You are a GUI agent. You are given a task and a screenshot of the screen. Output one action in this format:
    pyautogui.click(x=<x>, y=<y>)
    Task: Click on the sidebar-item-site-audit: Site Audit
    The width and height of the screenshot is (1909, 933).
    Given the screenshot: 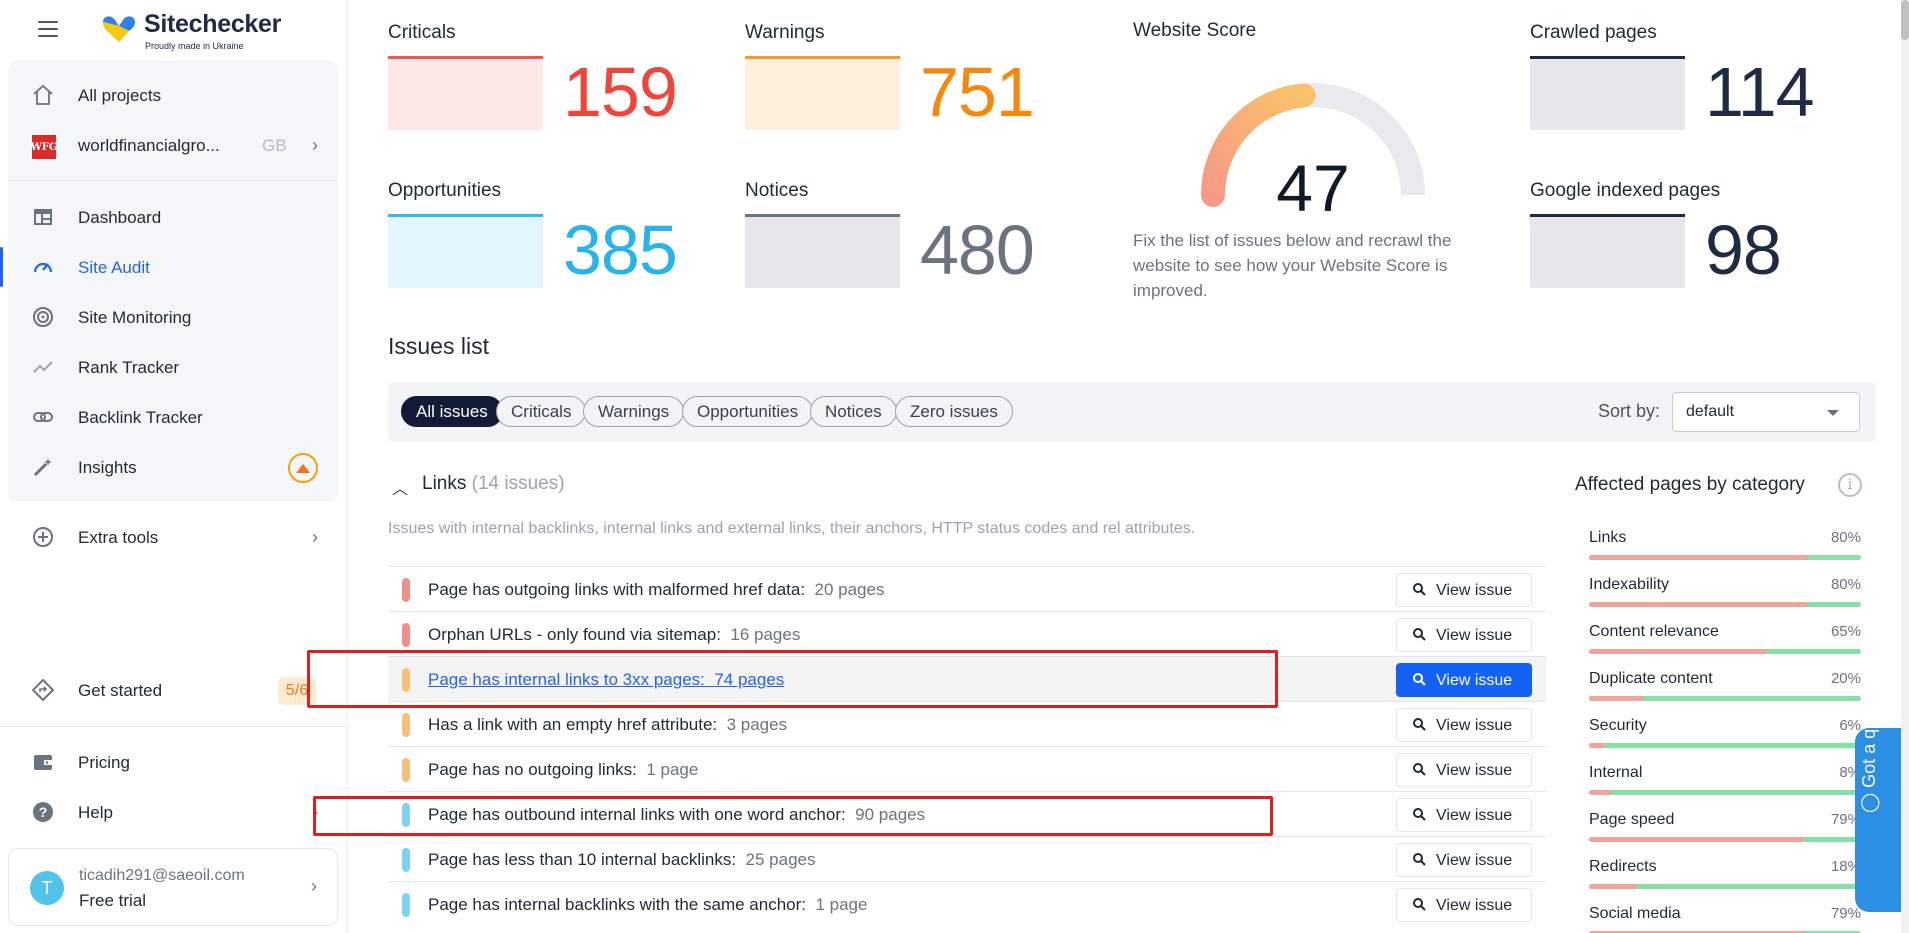 What is the action you would take?
    pyautogui.click(x=169, y=267)
    